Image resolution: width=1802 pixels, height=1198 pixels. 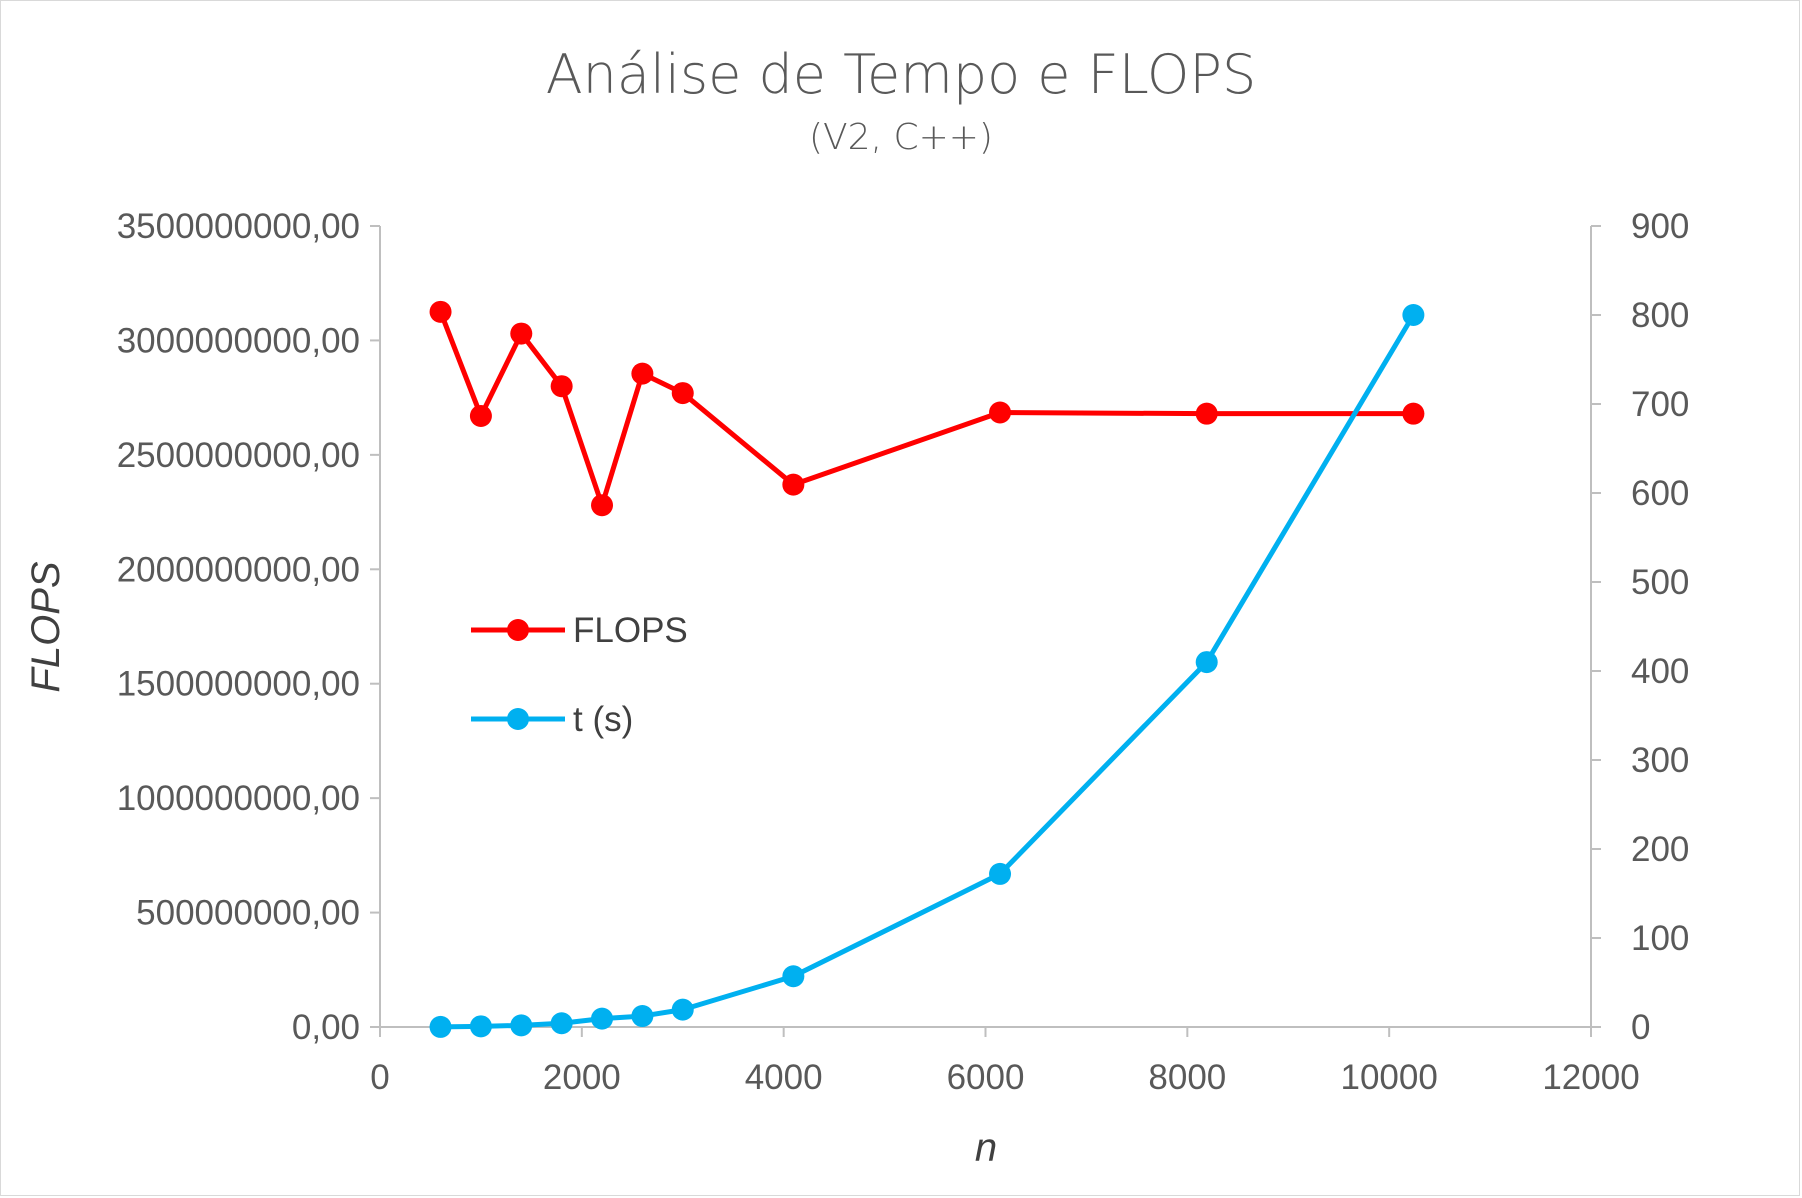 What do you see at coordinates (926, 409) in the screenshot?
I see `series-line-flops` at bounding box center [926, 409].